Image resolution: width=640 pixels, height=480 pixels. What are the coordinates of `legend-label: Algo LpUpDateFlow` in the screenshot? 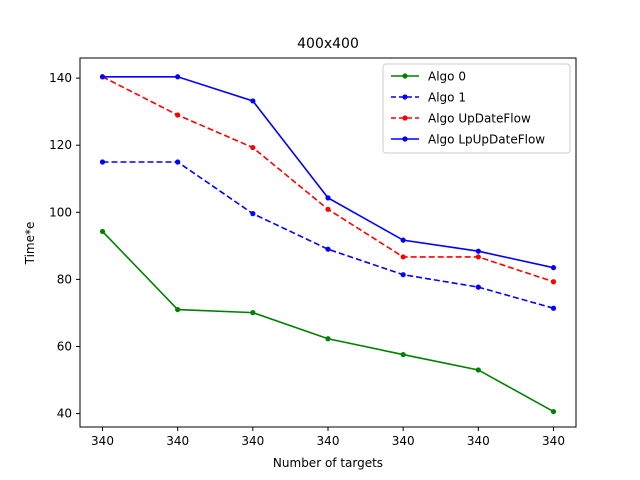 It's located at (486, 140).